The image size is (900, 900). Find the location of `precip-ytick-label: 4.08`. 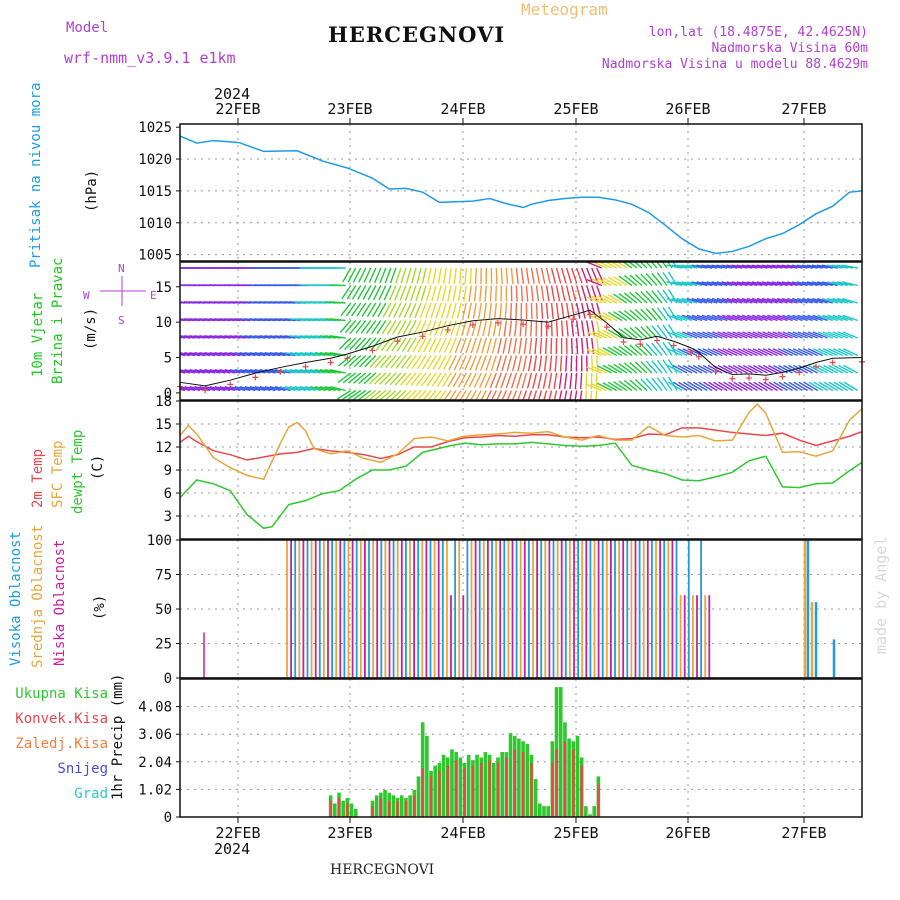

precip-ytick-label: 4.08 is located at coordinates (155, 708).